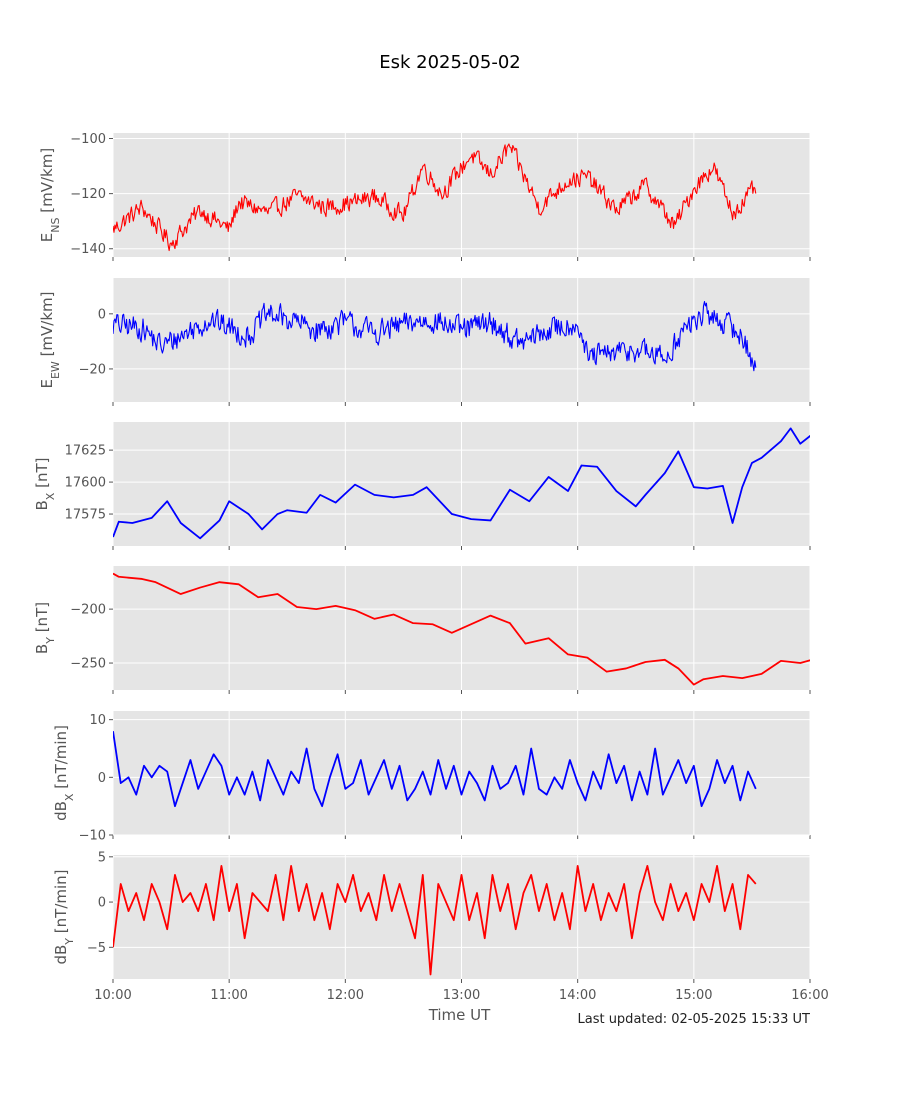 This screenshot has width=900, height=1100. What do you see at coordinates (102, 857) in the screenshot?
I see `y-tick-label: 5` at bounding box center [102, 857].